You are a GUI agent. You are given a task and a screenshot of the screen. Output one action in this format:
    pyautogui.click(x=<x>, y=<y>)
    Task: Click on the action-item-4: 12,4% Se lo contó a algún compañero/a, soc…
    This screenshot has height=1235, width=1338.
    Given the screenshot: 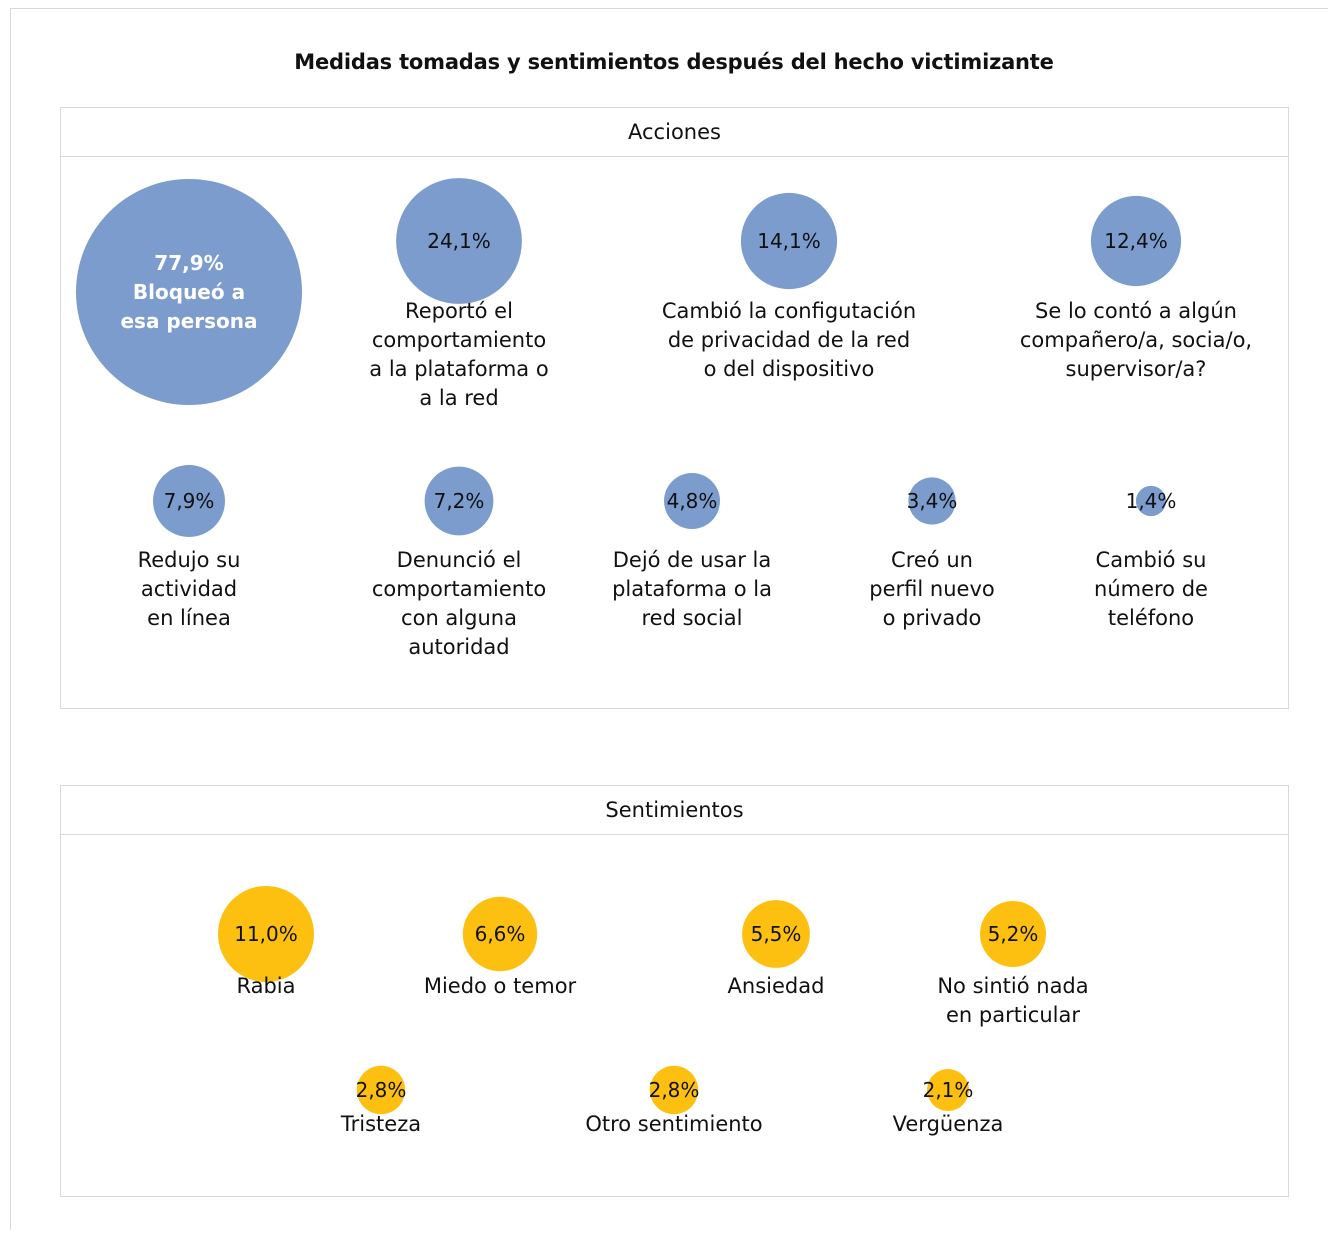 What is the action you would take?
    pyautogui.click(x=1136, y=288)
    